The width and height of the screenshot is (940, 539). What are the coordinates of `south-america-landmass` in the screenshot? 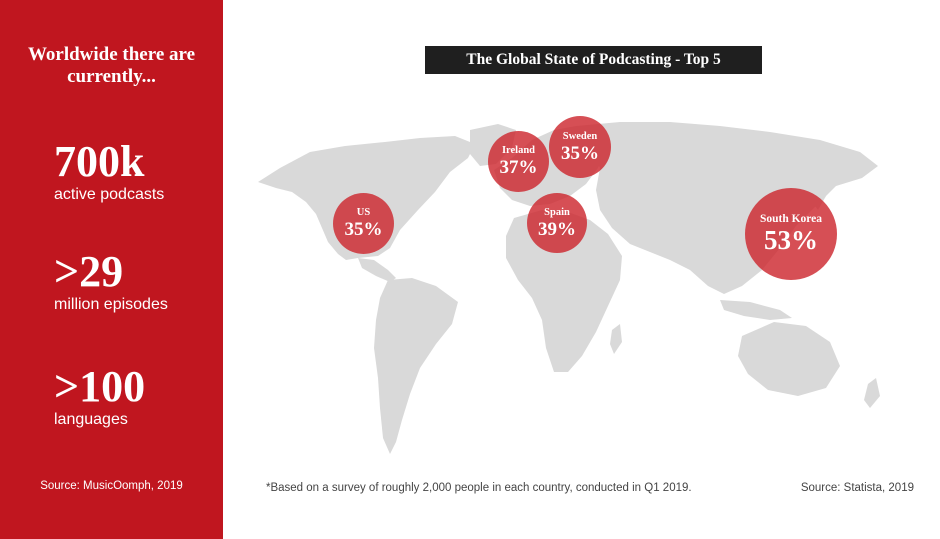 It's located at (416, 366).